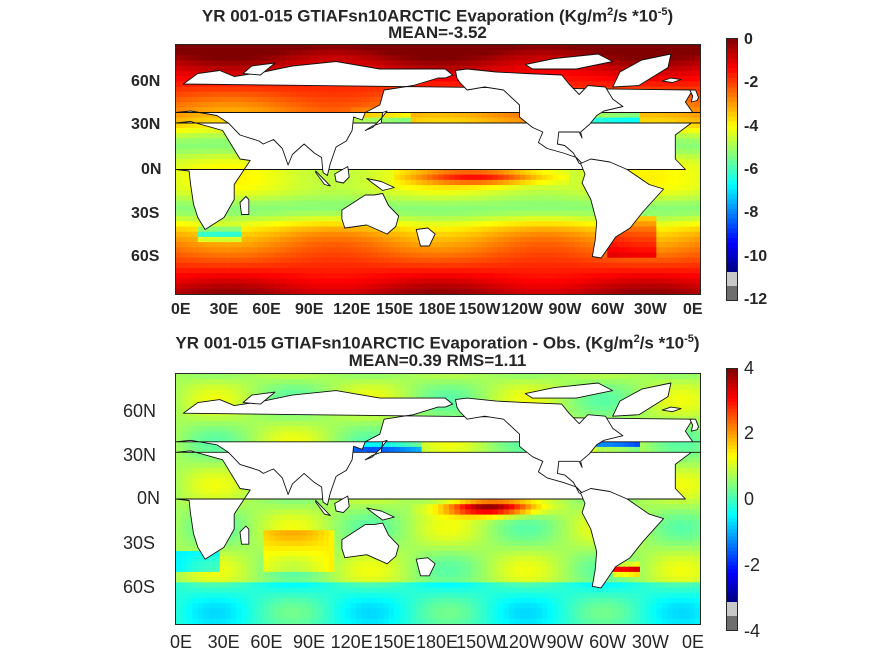 The image size is (875, 656). Describe the element at coordinates (751, 169) in the screenshot. I see `colorbar-tick-label: -6` at that location.